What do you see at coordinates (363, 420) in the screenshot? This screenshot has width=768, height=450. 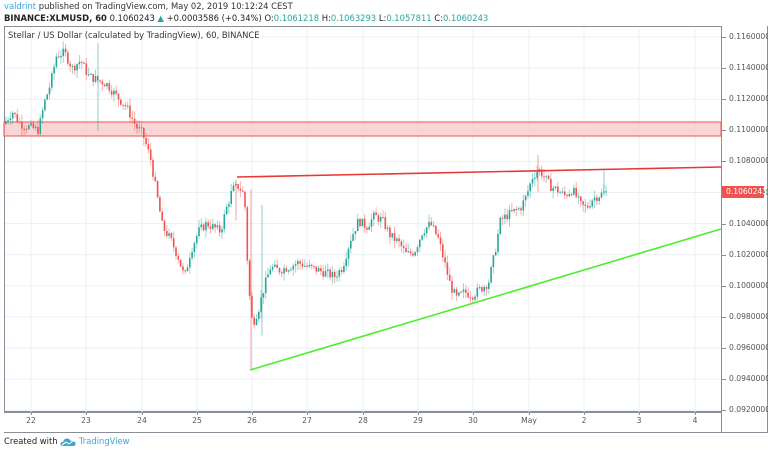 I see `time-axis-label: 28` at bounding box center [363, 420].